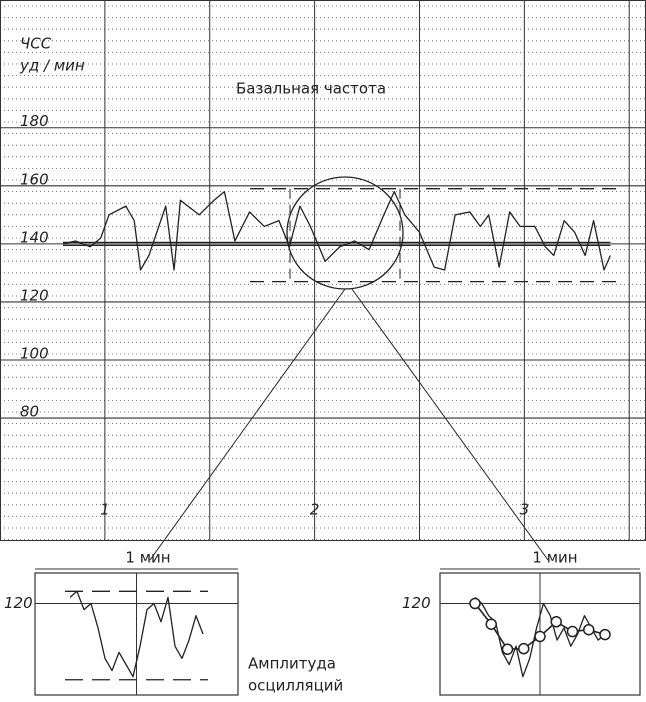 The height and width of the screenshot is (702, 646). What do you see at coordinates (34, 179) in the screenshot?
I see `y-tick-label: 160` at bounding box center [34, 179].